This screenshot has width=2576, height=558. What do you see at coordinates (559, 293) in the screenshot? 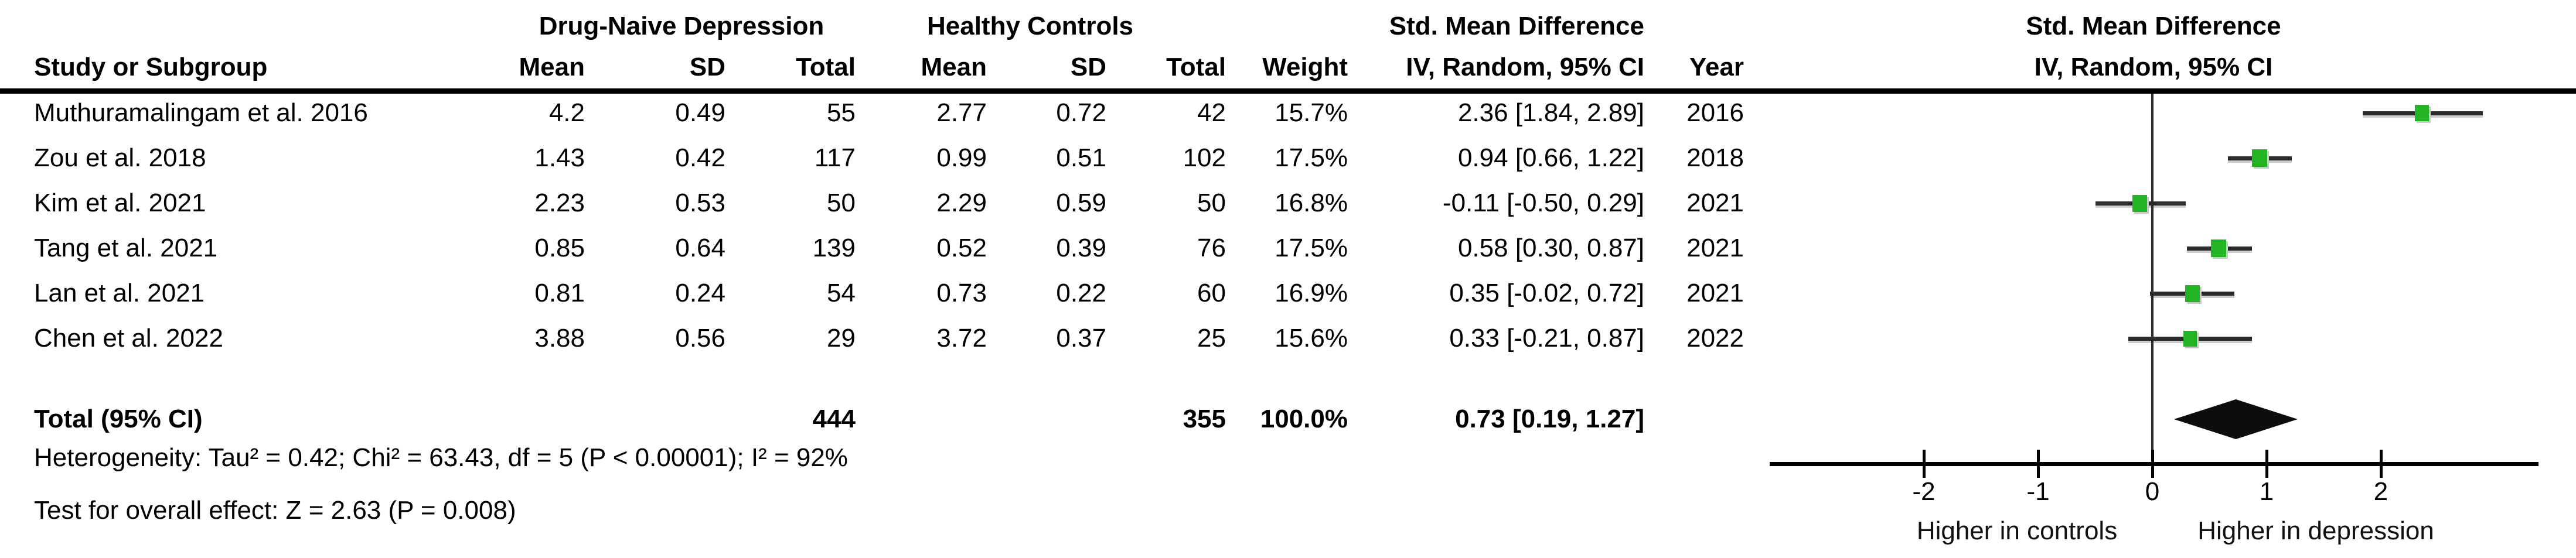
I see `cell-mean1: 0.81` at bounding box center [559, 293].